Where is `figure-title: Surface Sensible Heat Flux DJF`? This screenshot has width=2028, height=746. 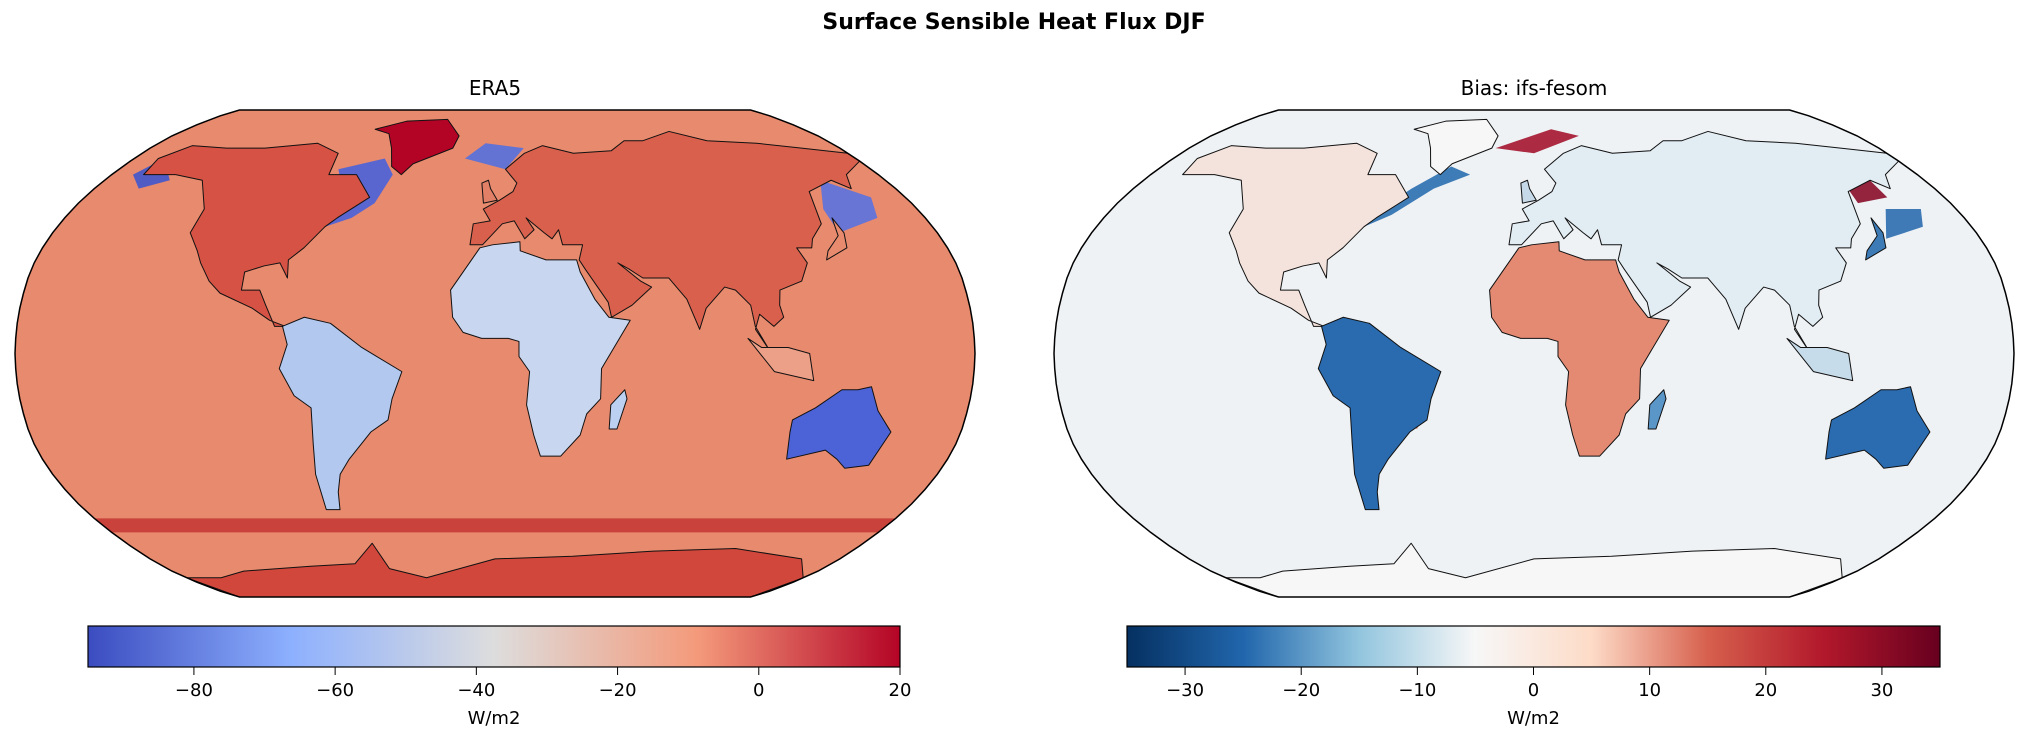 figure-title: Surface Sensible Heat Flux DJF is located at coordinates (1014, 22).